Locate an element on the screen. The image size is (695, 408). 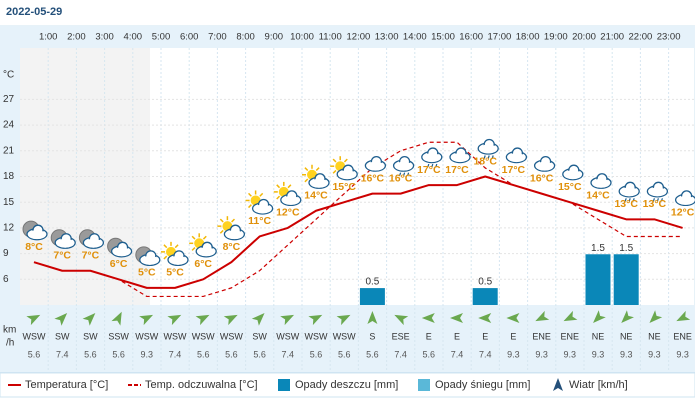
wind-axis-label: km is located at coordinates (9, 330).